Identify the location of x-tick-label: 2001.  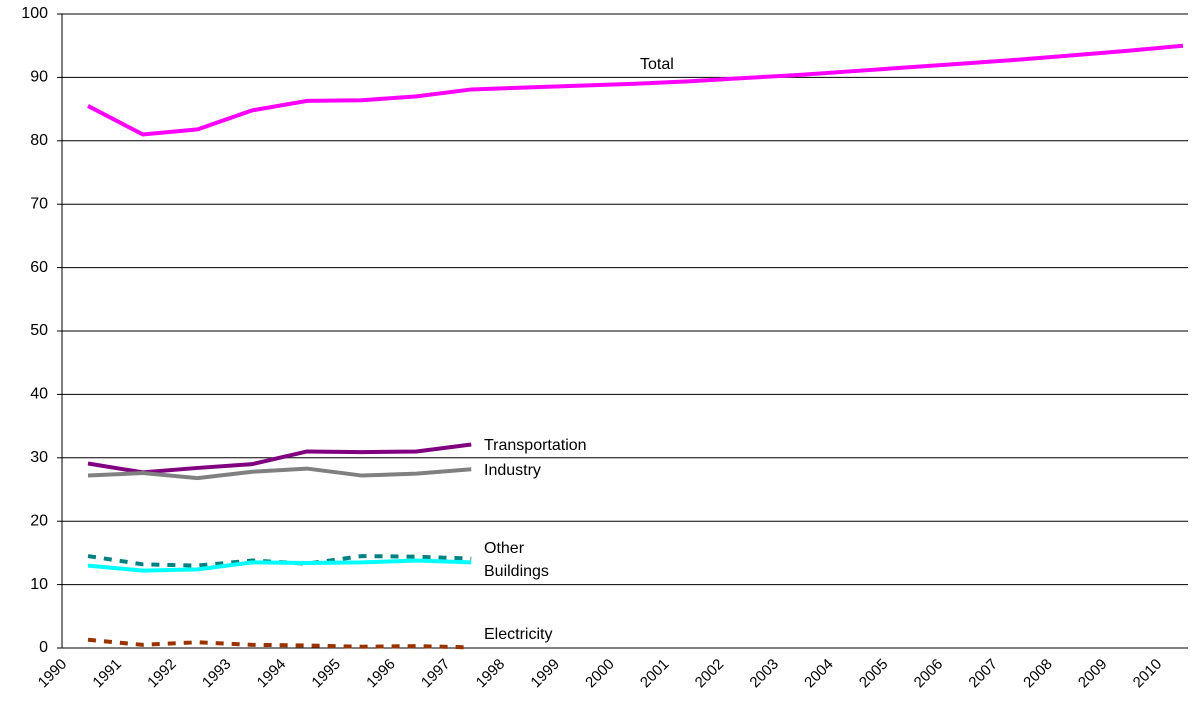
(655, 674).